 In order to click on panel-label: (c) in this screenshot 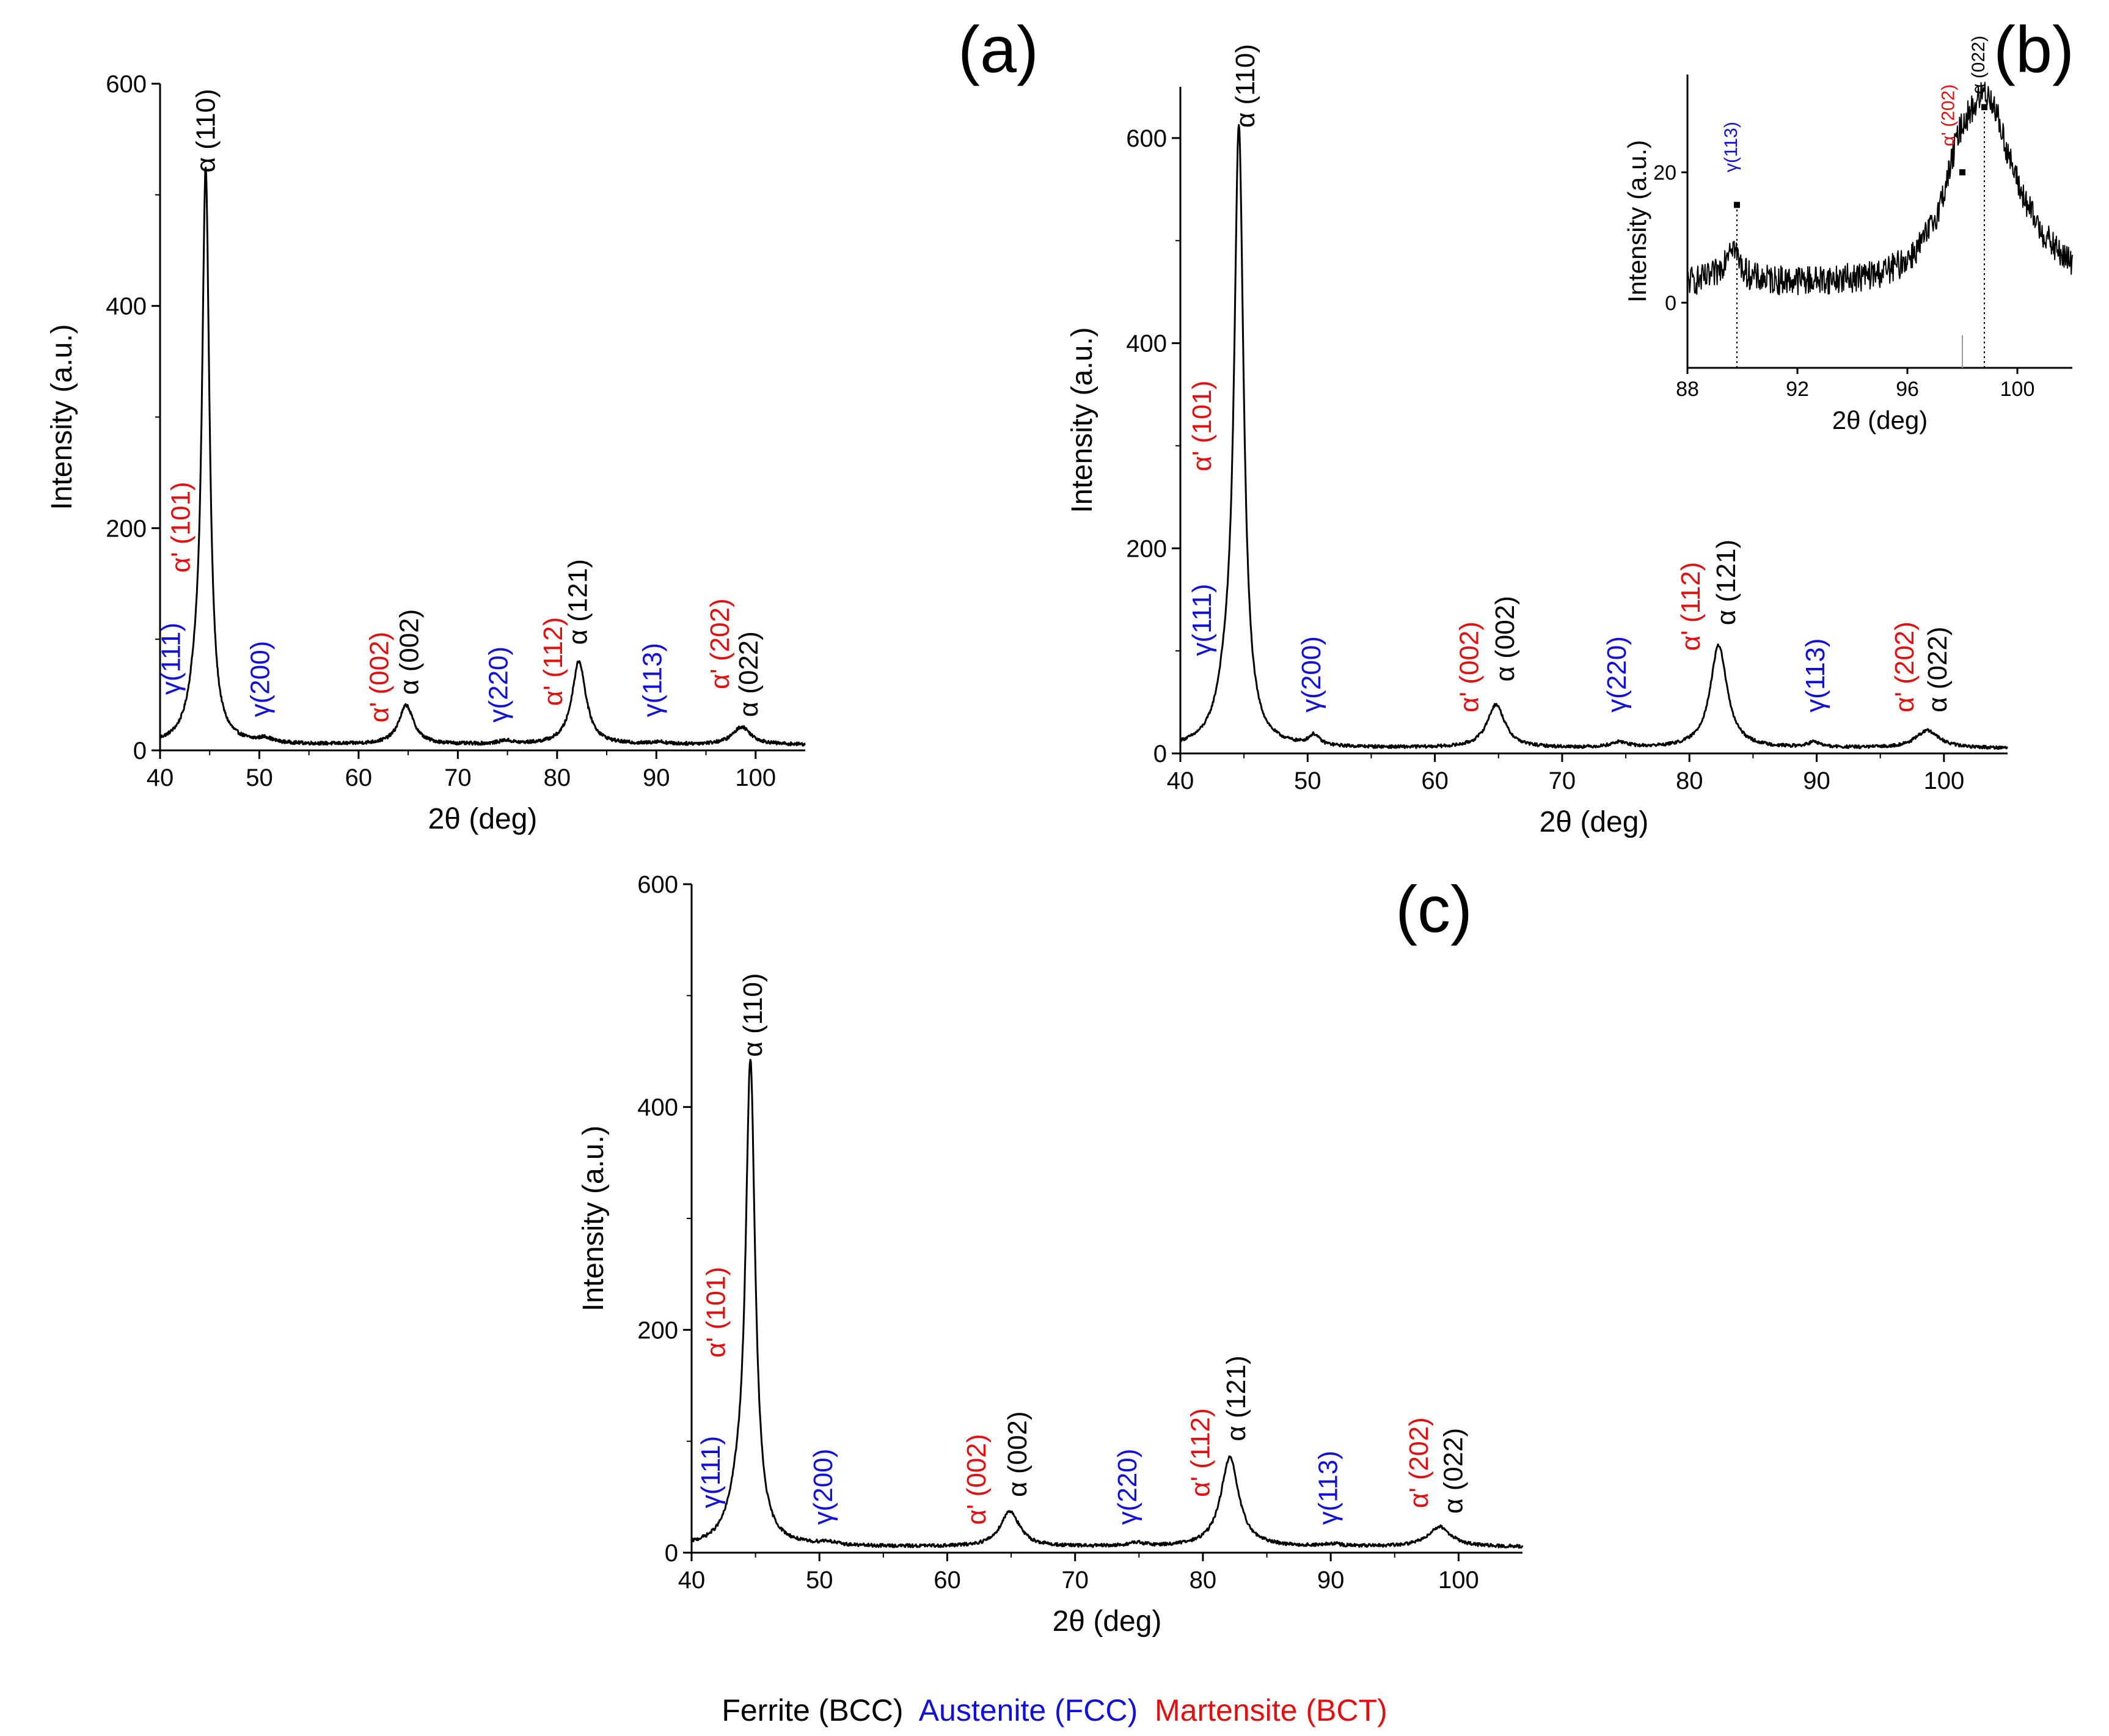, I will do `click(1433, 909)`.